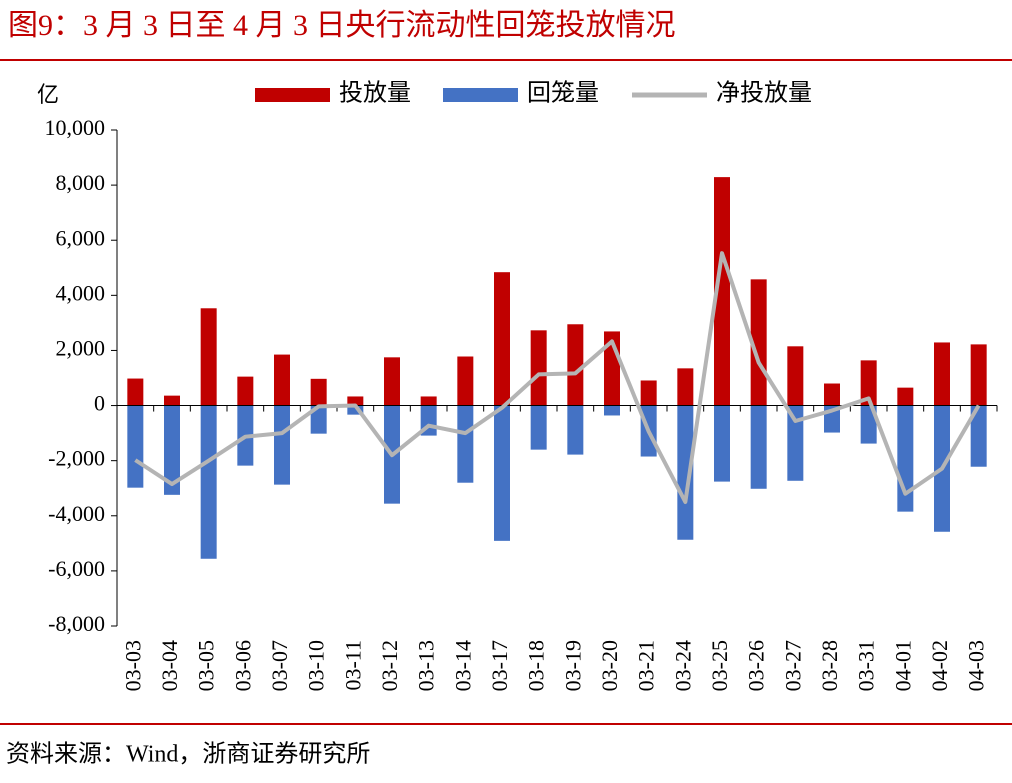  I want to click on y-tick-label: 6,000, so click(81, 237).